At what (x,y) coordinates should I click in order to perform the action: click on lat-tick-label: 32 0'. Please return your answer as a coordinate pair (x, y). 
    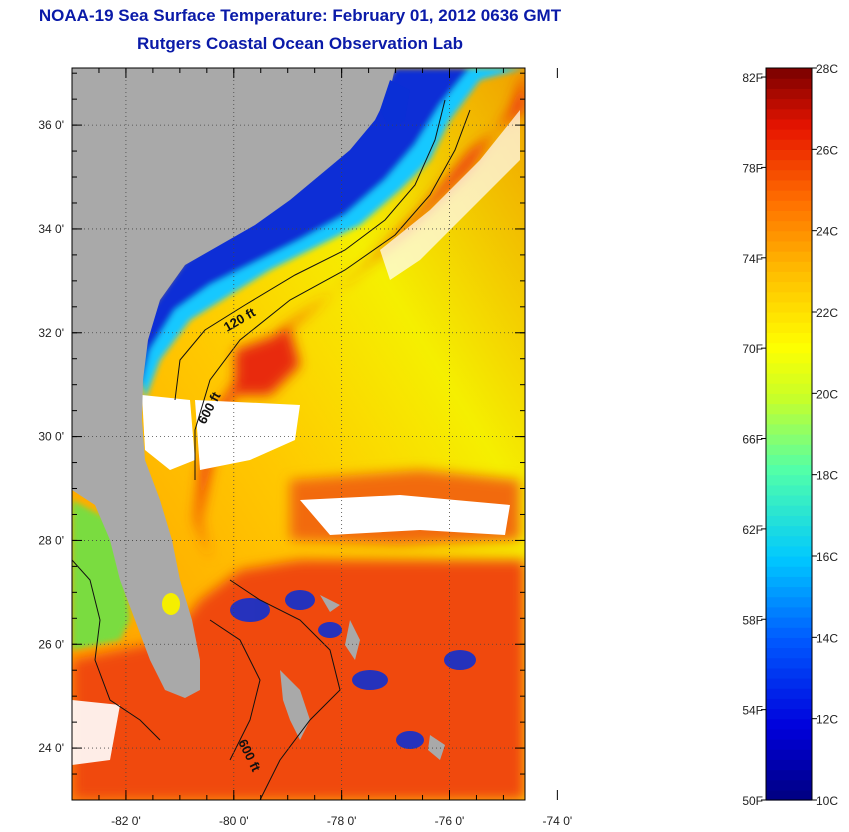
    Looking at the image, I should click on (51, 333).